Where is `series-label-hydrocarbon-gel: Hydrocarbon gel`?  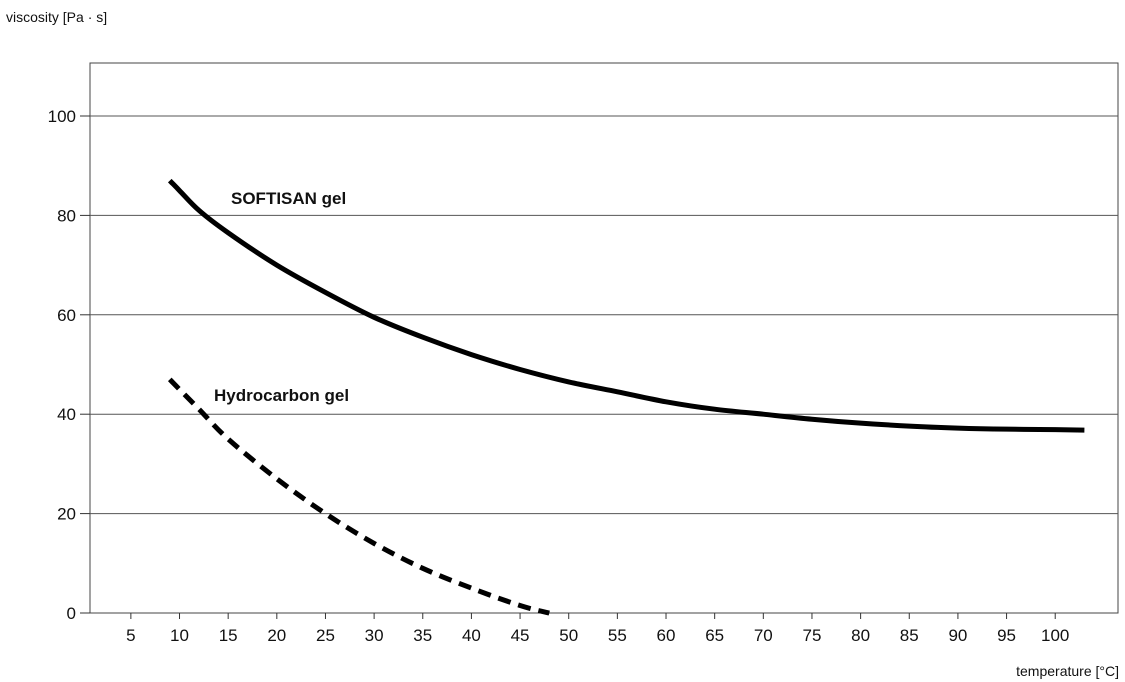 series-label-hydrocarbon-gel: Hydrocarbon gel is located at coordinates (281, 395).